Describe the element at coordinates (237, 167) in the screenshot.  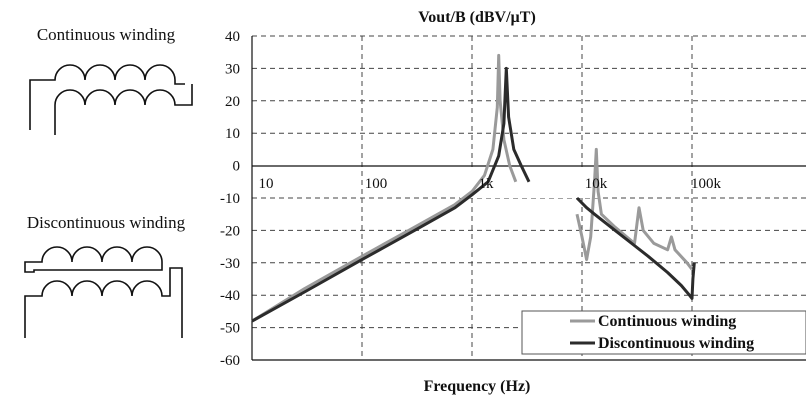
I see `y-tick-label: 0` at that location.